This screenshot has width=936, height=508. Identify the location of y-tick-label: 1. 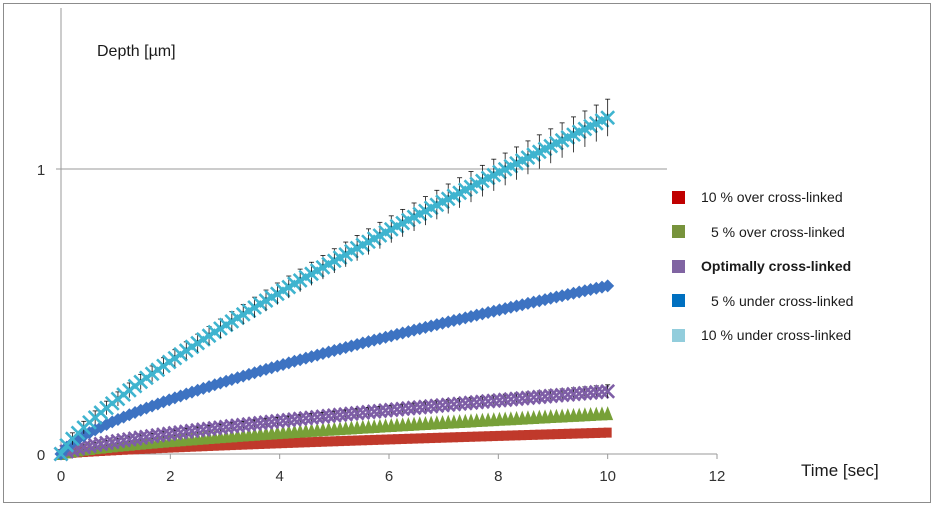
(41, 170).